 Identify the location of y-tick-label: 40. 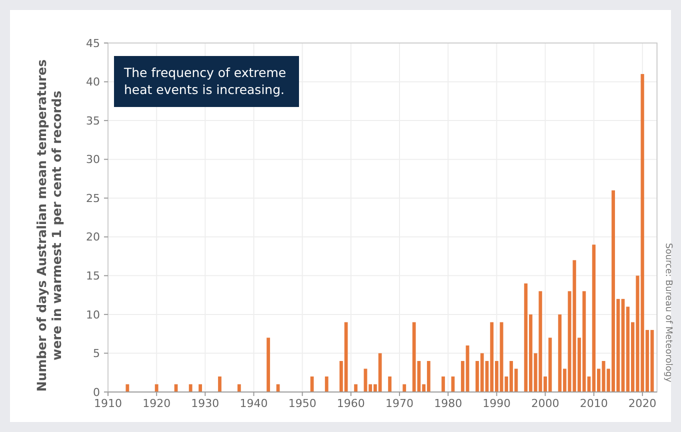
(93, 82).